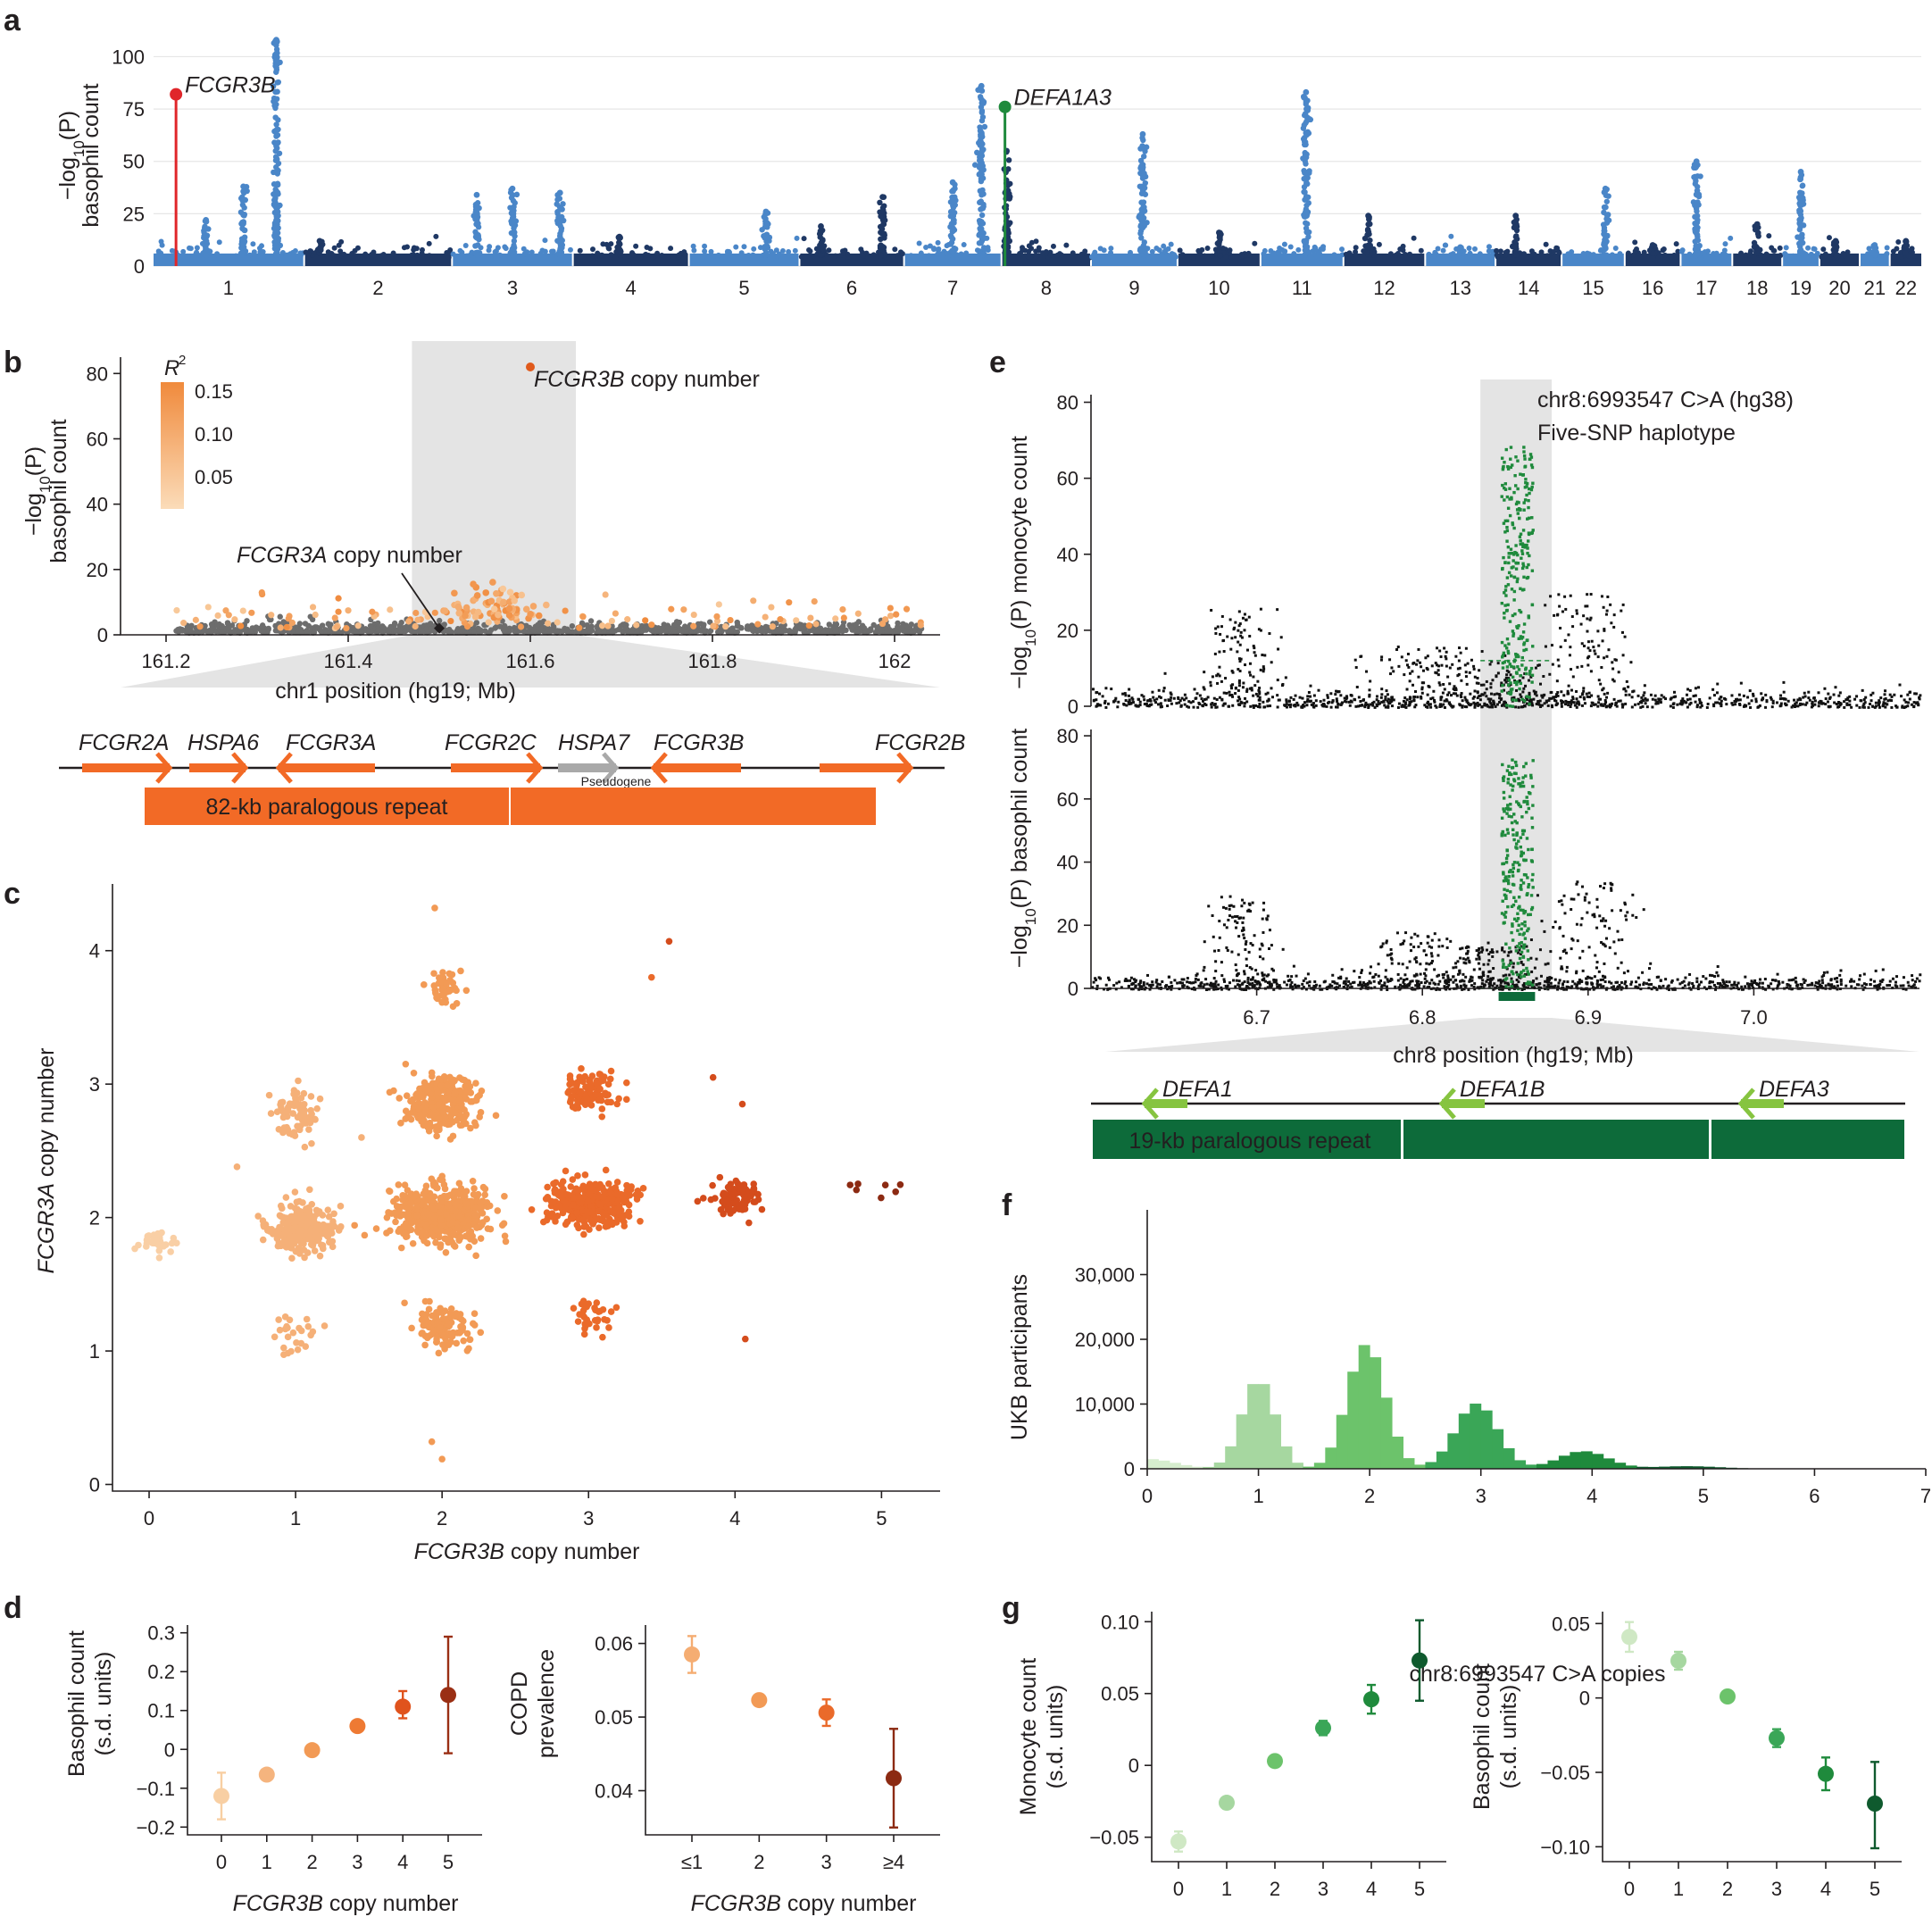 The image size is (1932, 1917). I want to click on chrom-label: 4, so click(630, 288).